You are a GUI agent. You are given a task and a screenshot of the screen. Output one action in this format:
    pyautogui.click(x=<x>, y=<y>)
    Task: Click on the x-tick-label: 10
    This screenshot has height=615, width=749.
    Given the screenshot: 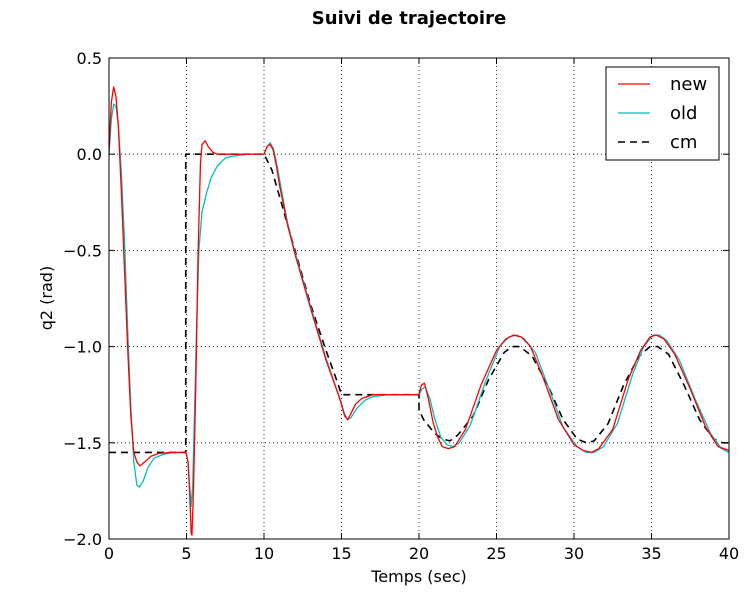 What is the action you would take?
    pyautogui.click(x=264, y=553)
    